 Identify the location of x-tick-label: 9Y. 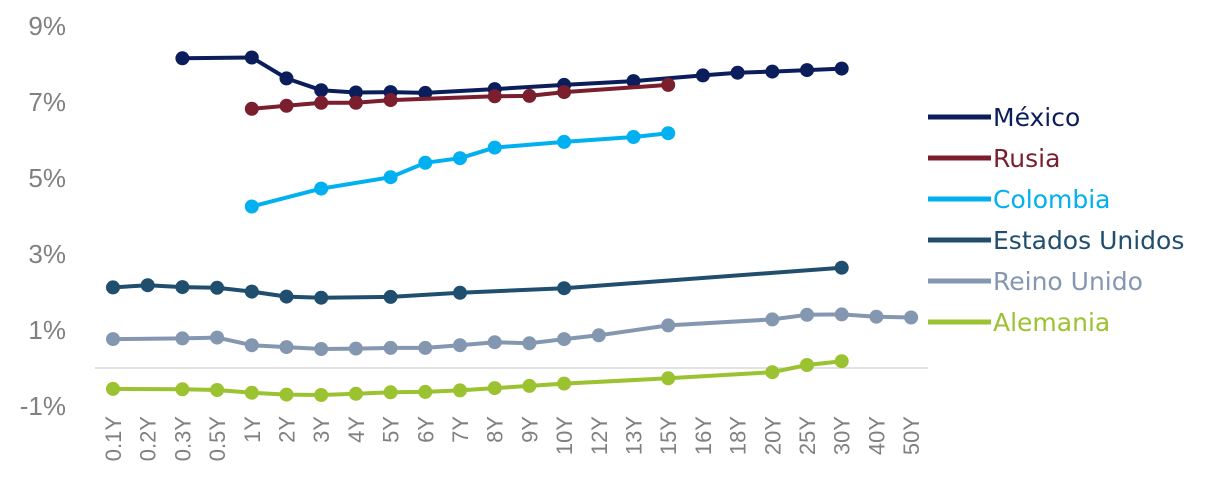
(529, 429).